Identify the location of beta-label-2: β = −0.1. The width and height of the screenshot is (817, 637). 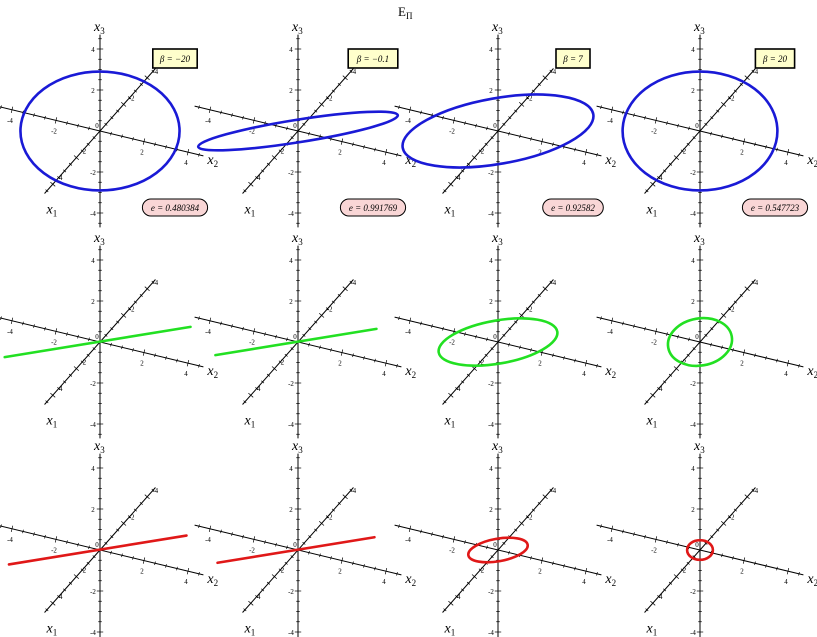
(373, 58).